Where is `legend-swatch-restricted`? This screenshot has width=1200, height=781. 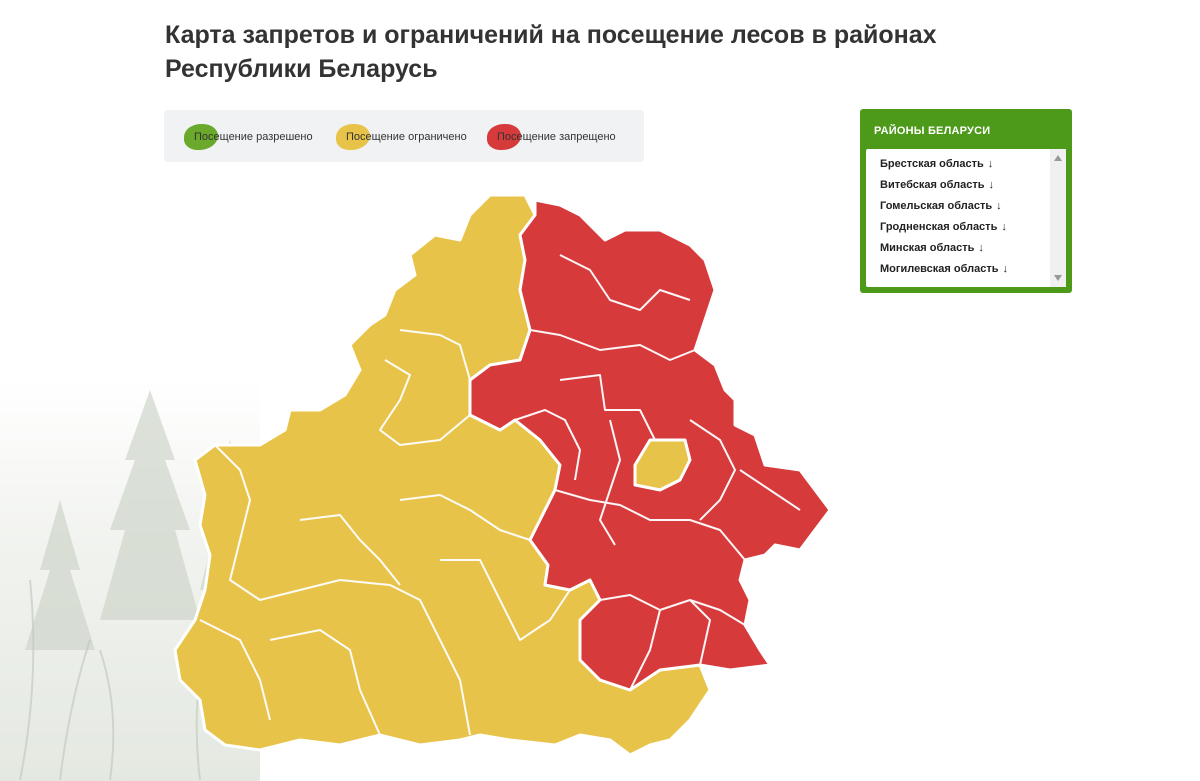 legend-swatch-restricted is located at coordinates (353, 137).